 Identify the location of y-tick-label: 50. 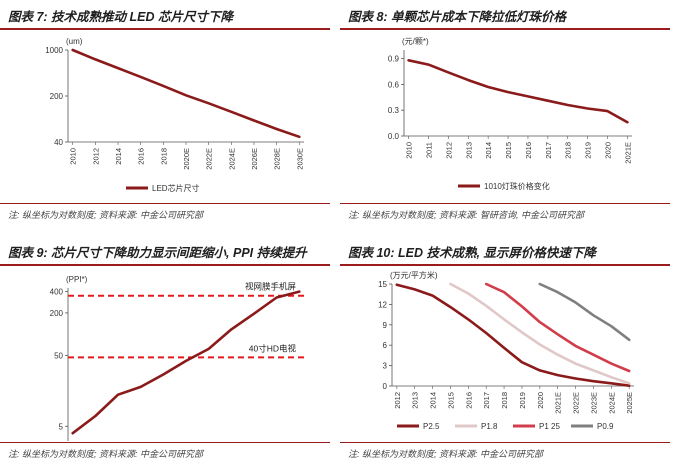
(58, 356).